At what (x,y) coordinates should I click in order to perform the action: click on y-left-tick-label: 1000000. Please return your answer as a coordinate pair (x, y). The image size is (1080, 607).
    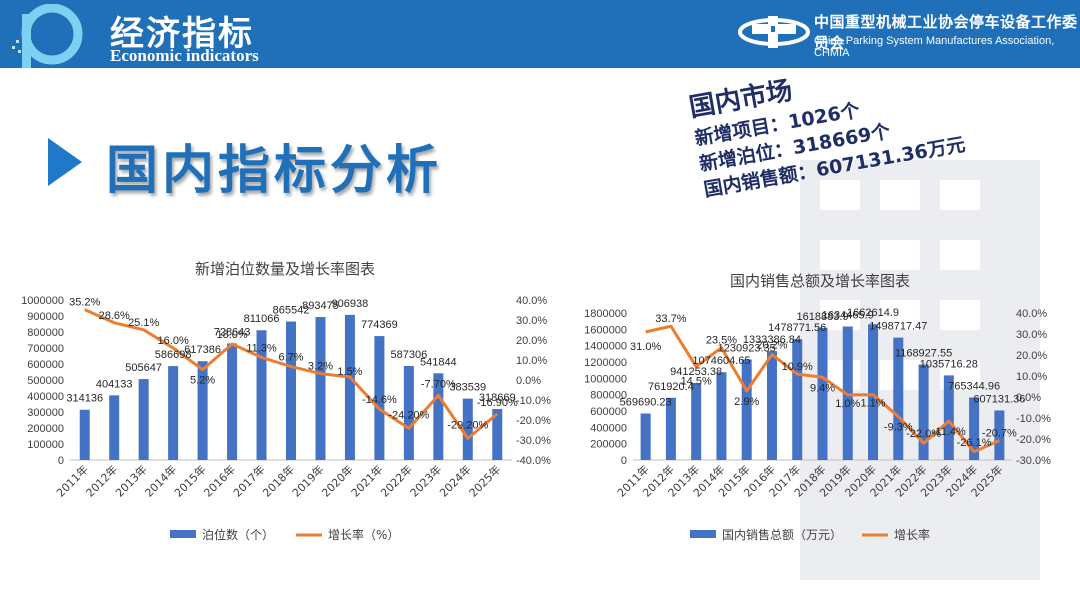
    Looking at the image, I should click on (42, 301).